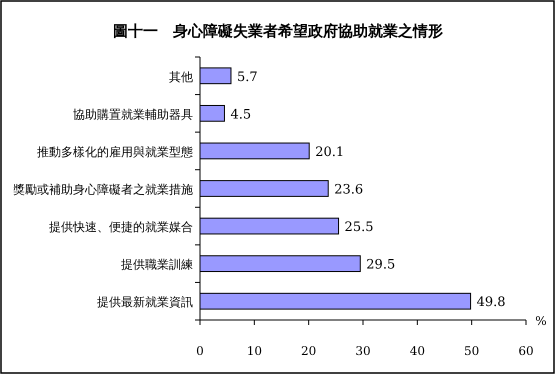  I want to click on data-label: 23.6, so click(349, 190).